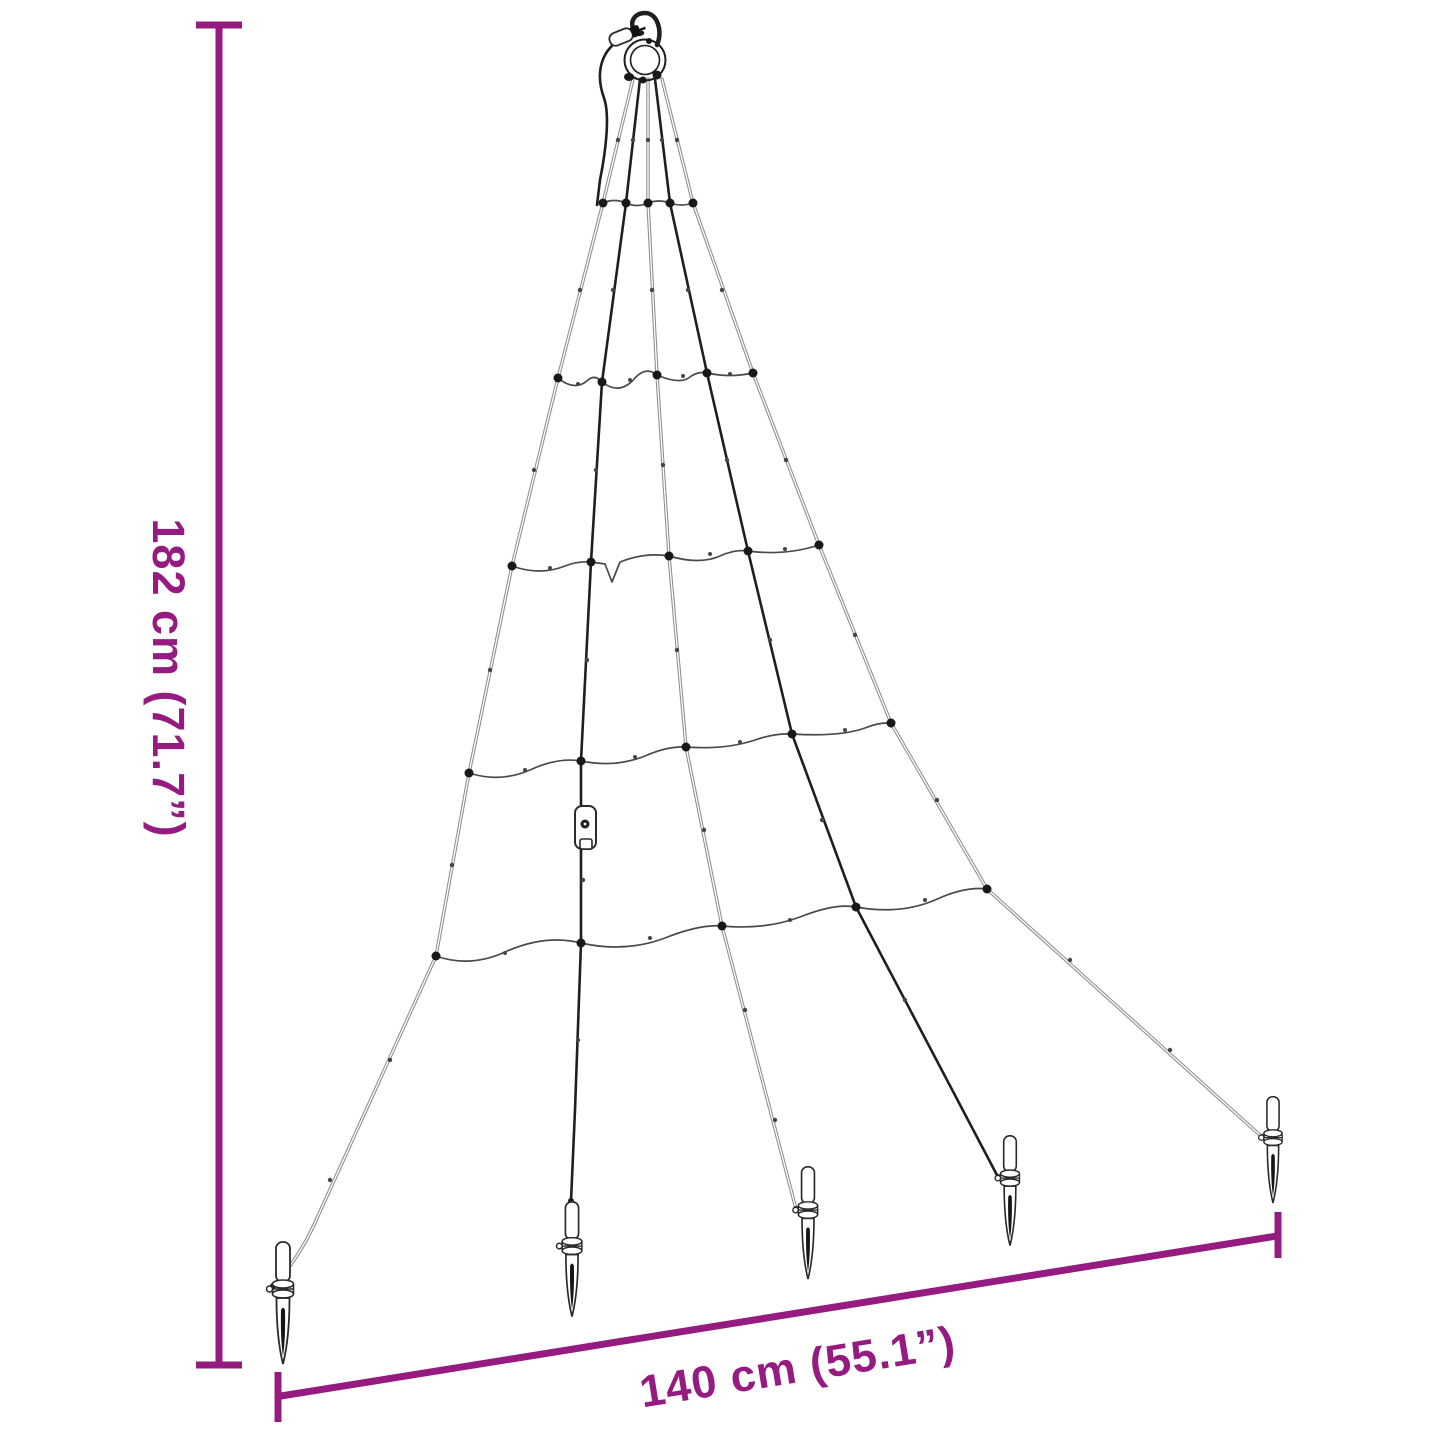 This screenshot has height=1445, width=1445. I want to click on stake-ties, so click(767, 1211).